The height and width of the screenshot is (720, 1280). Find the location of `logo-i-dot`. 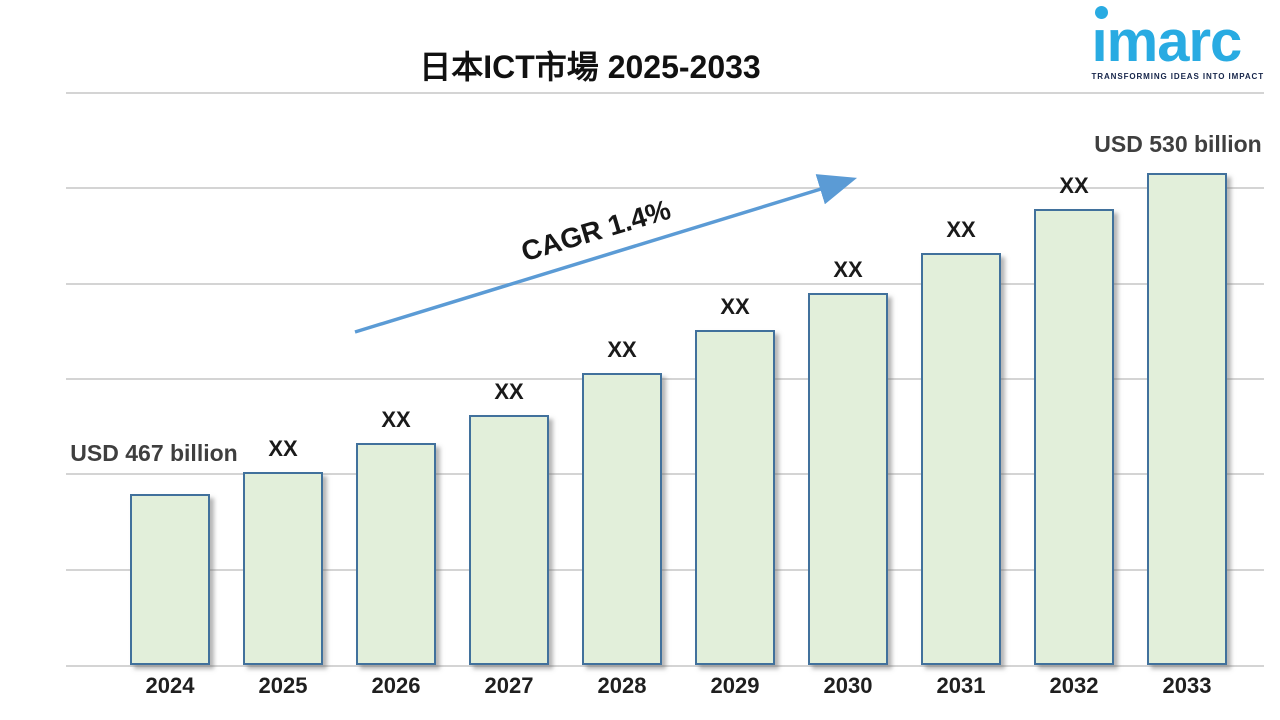

logo-i-dot is located at coordinates (1101, 12).